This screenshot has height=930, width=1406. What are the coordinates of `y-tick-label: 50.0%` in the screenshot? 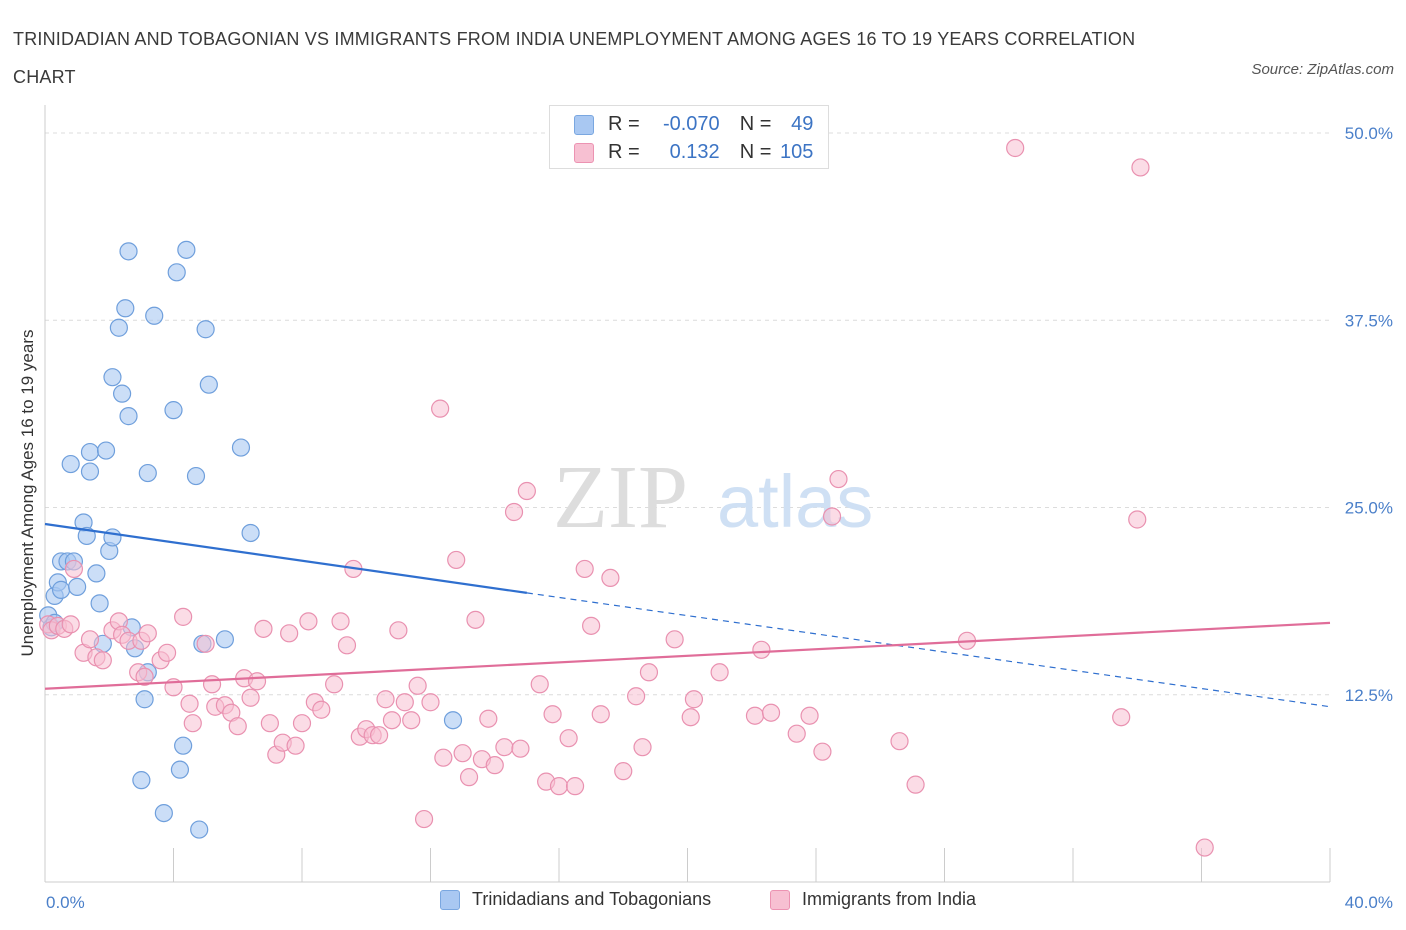 It's located at (1369, 133).